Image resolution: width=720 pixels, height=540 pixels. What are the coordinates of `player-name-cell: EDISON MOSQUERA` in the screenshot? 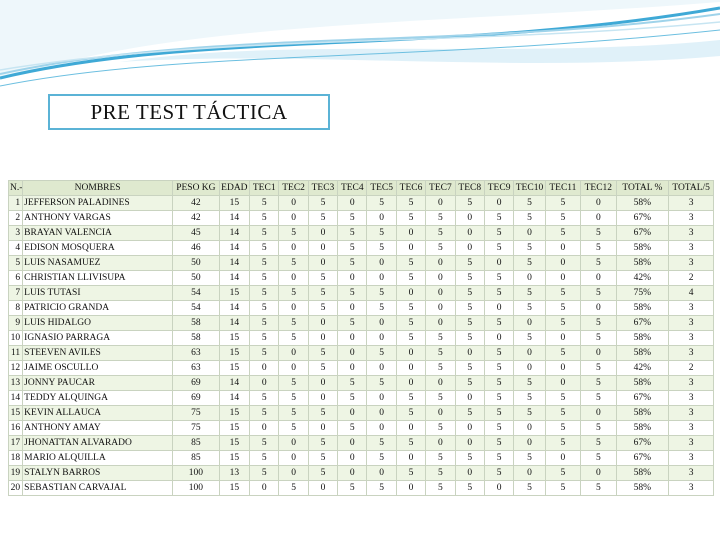 It's located at (98, 248).